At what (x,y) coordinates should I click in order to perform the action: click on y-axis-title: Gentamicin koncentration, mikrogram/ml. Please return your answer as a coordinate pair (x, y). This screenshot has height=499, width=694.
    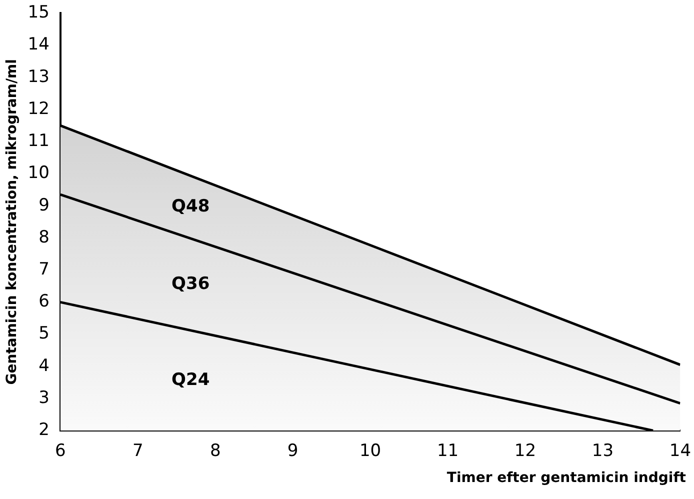
    Looking at the image, I should click on (12, 222).